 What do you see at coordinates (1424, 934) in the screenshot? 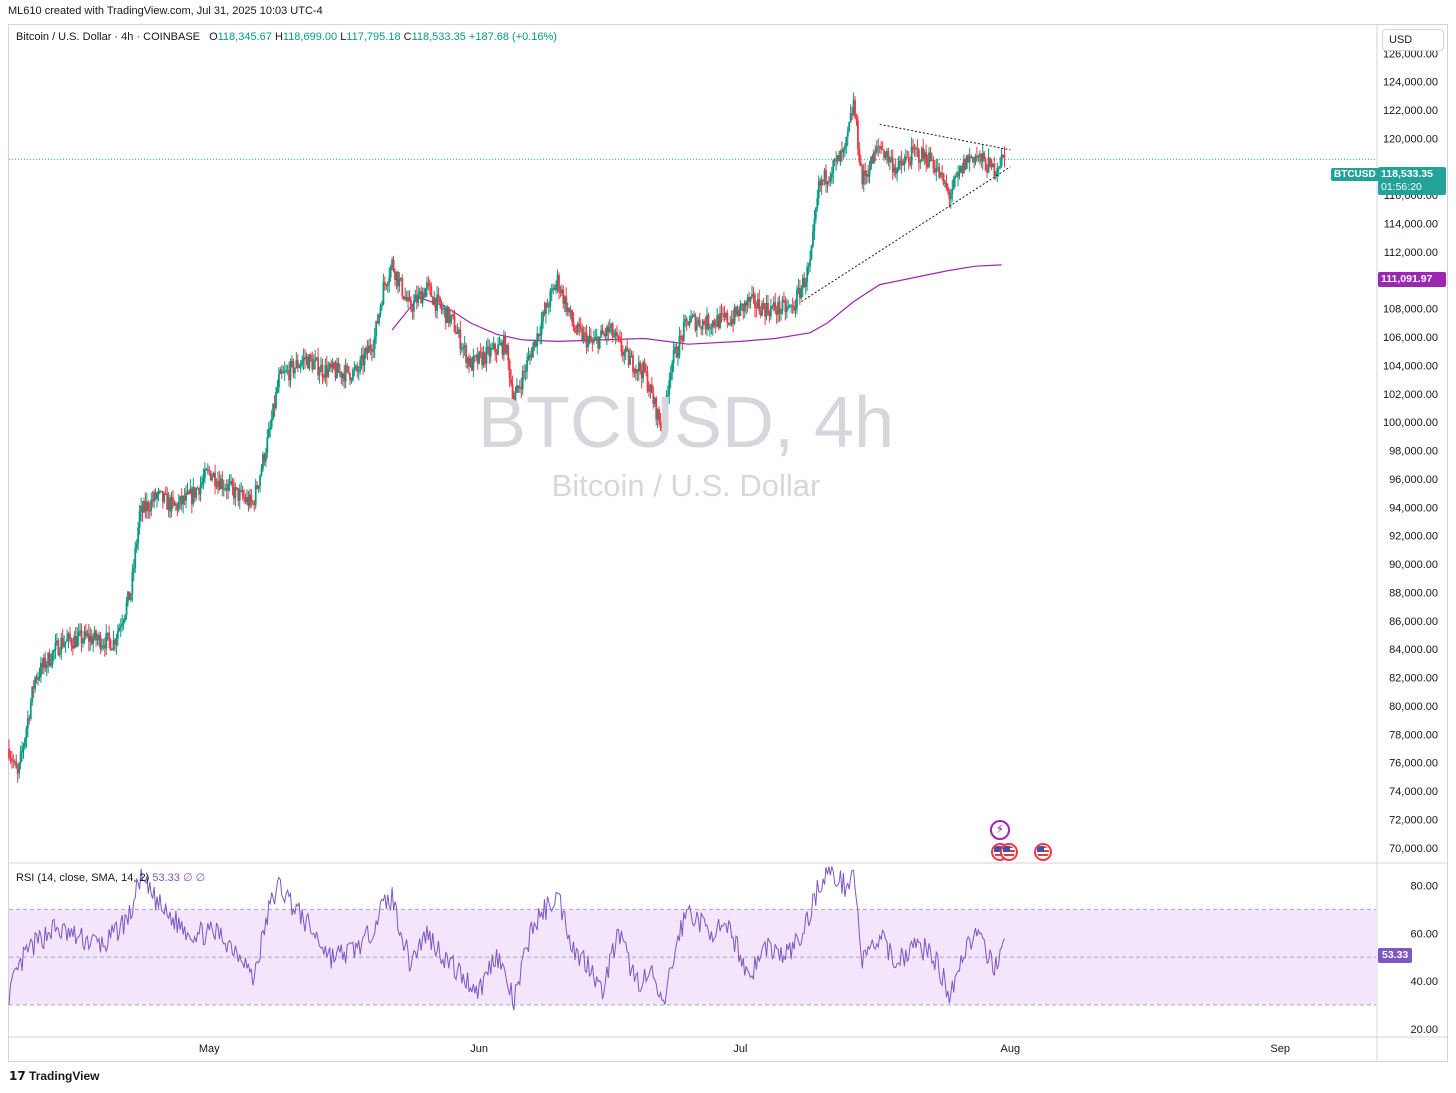
I see `rsi-tick-label: 60.00` at bounding box center [1424, 934].